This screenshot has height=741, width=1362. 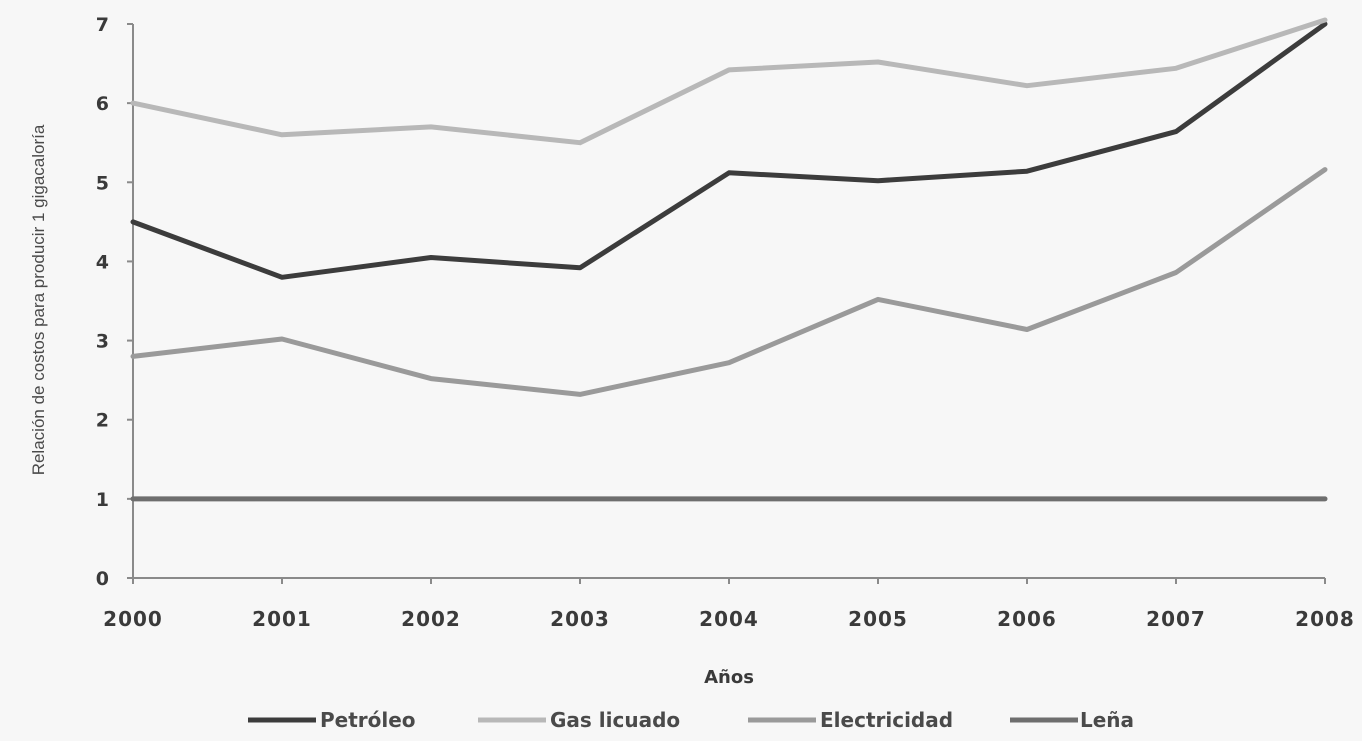 What do you see at coordinates (580, 619) in the screenshot?
I see `x-tick-label: 2003` at bounding box center [580, 619].